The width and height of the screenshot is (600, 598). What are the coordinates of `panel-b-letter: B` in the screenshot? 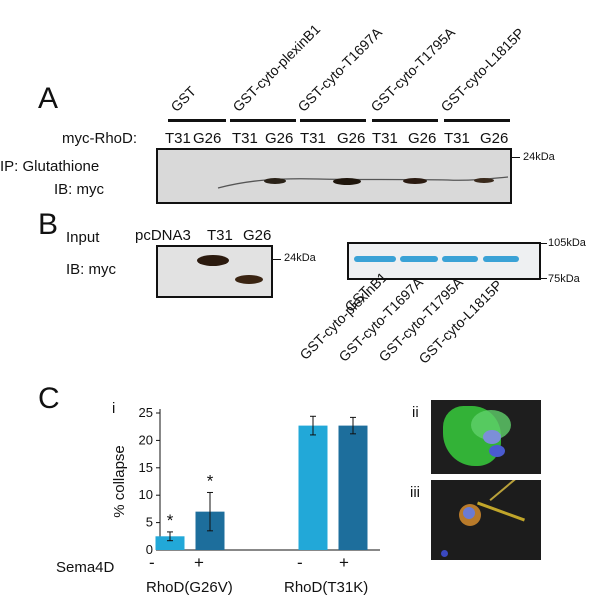 It's located at (48, 224).